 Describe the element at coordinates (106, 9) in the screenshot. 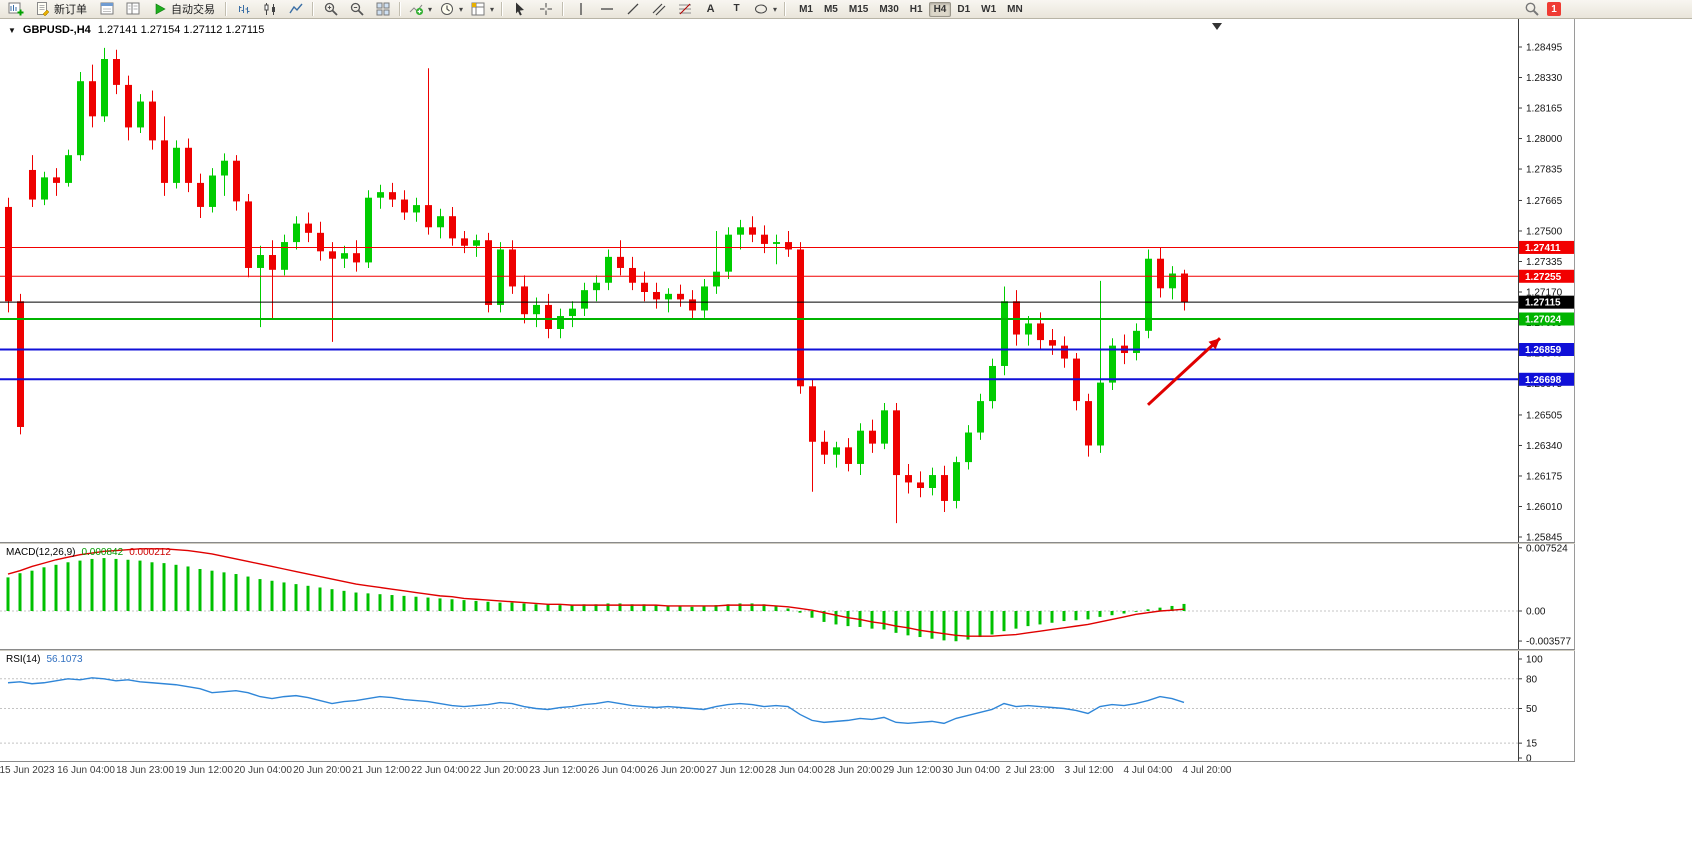

I see `market-watch-button` at that location.